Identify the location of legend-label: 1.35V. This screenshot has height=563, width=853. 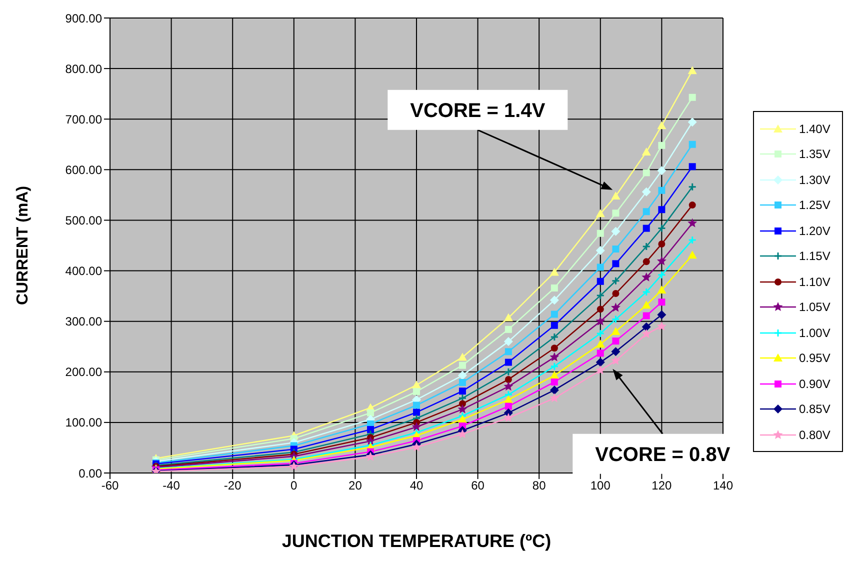
(814, 154).